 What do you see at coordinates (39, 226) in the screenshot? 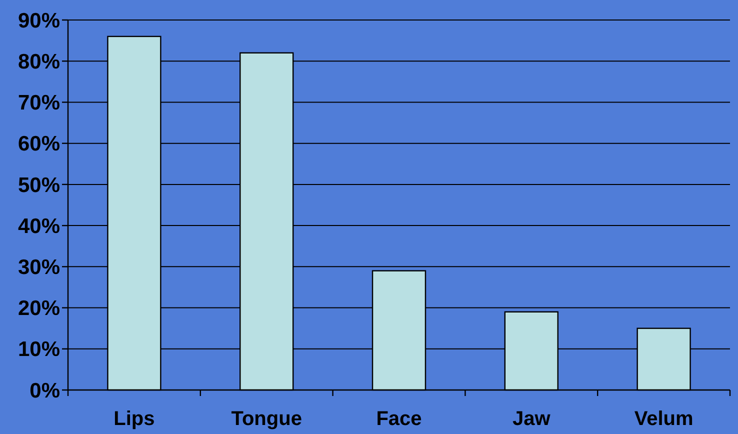
I see `y-tick-label: 40%` at bounding box center [39, 226].